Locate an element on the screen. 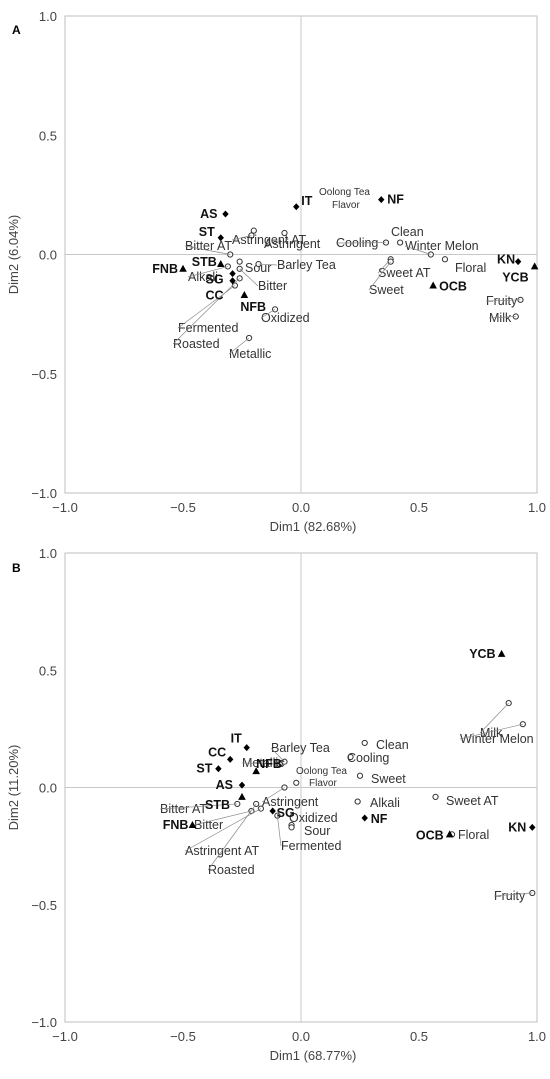 This screenshot has width=550, height=1079. sample-label: NFB is located at coordinates (269, 764).